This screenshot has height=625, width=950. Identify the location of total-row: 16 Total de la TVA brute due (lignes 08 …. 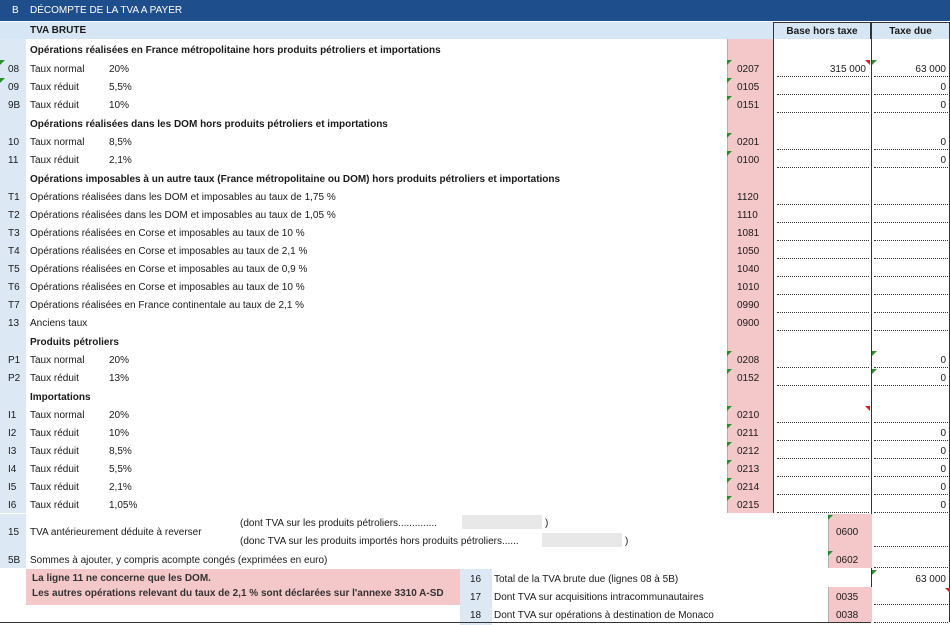
(475, 579).